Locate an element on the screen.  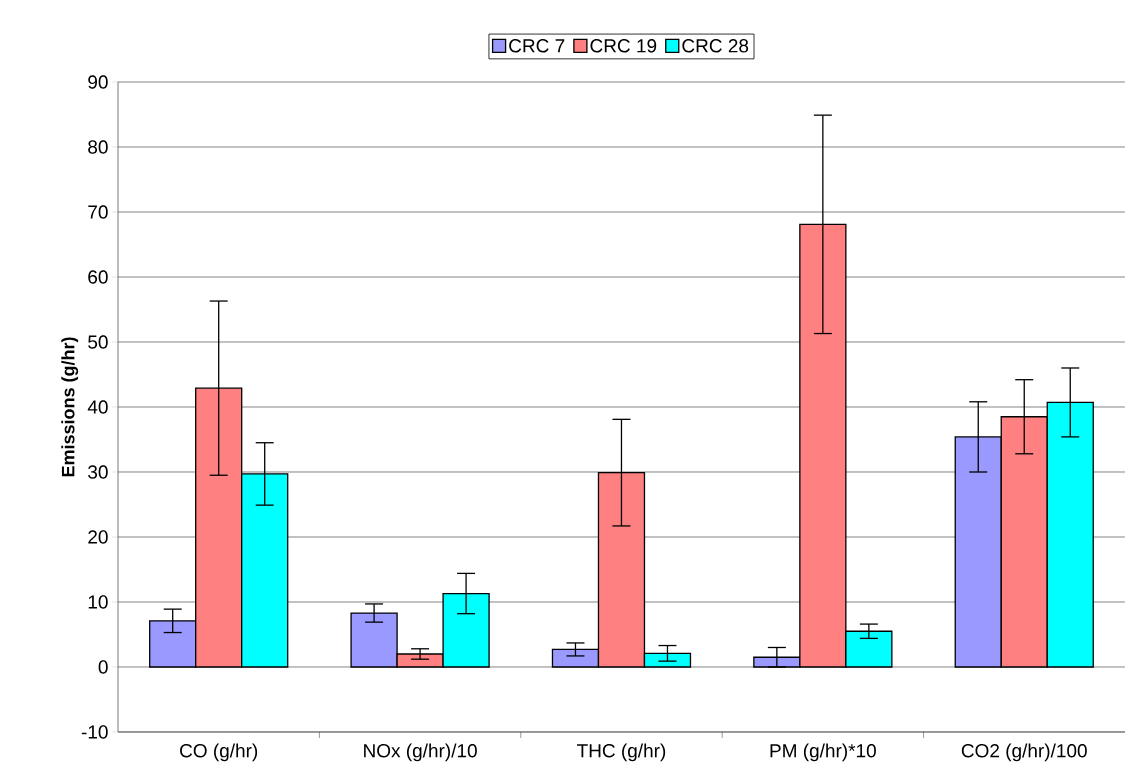
y-tick-label: 90 is located at coordinates (98, 82).